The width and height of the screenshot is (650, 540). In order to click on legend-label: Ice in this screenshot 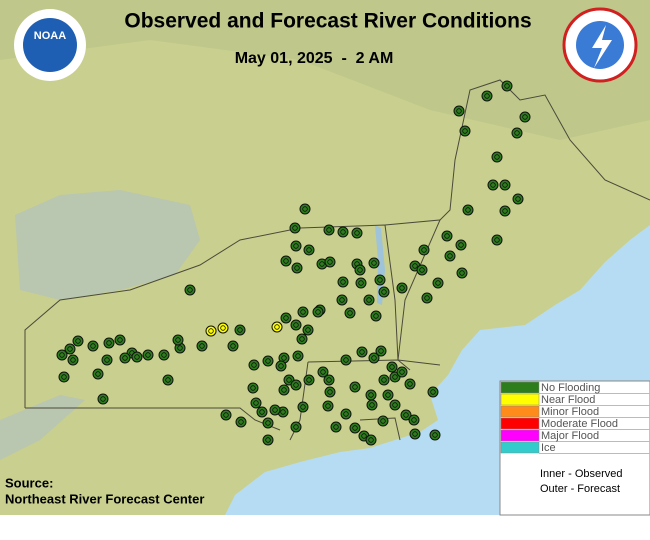, I will do `click(548, 448)`.